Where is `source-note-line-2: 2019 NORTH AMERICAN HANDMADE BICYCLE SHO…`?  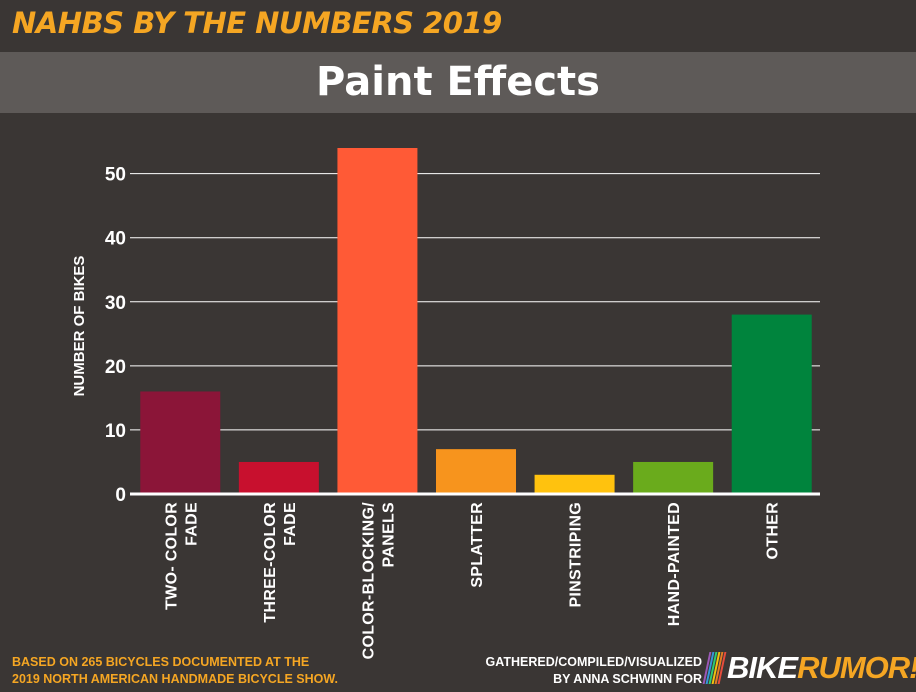
source-note-line-2: 2019 NORTH AMERICAN HANDMADE BICYCLE SHO… is located at coordinates (175, 679).